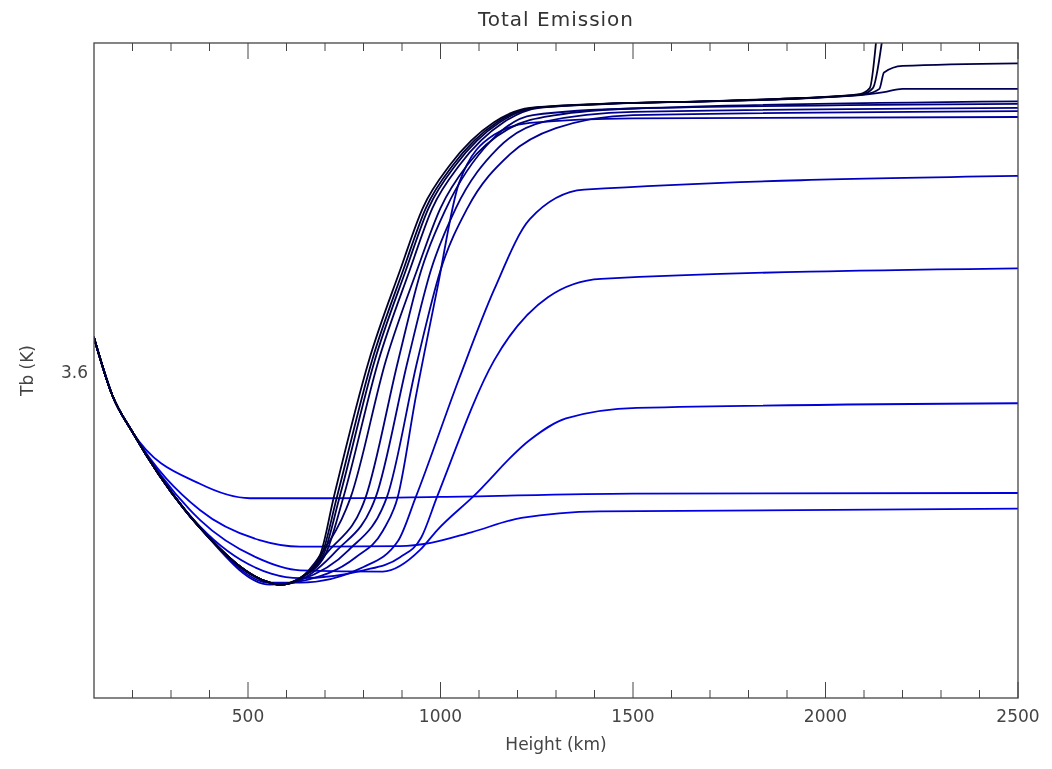  What do you see at coordinates (27, 371) in the screenshot?
I see `y-axis-title: Tb (K)` at bounding box center [27, 371].